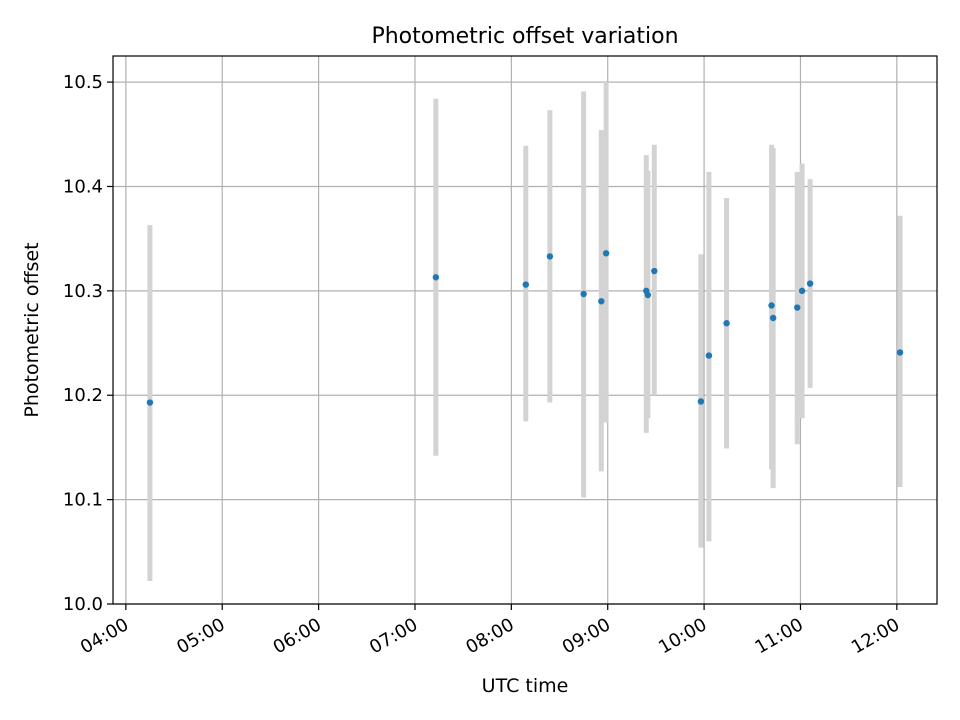  I want to click on y-tick-label: 10.2, so click(83, 395).